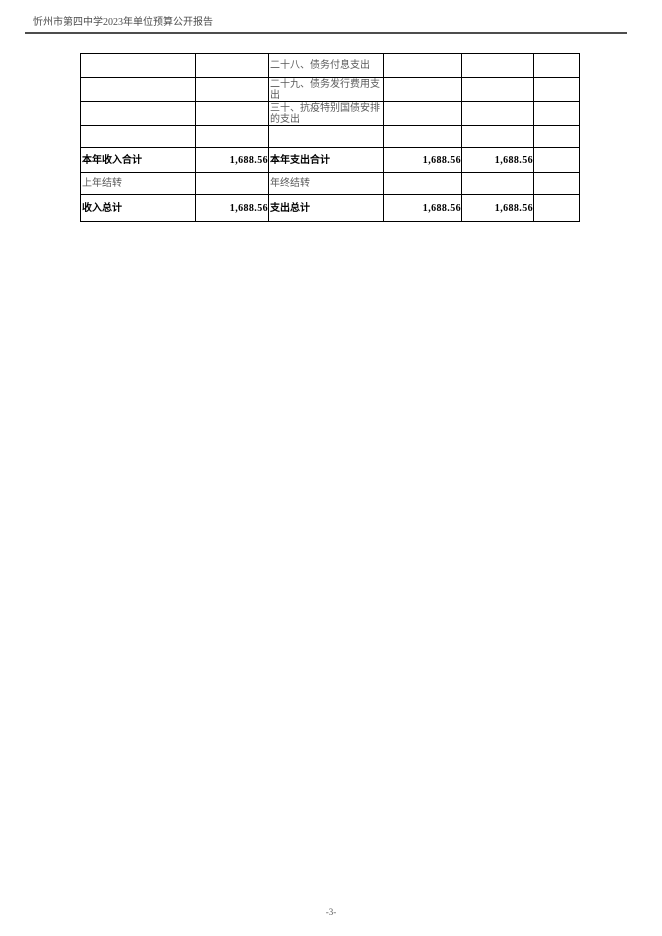 Image resolution: width=662 pixels, height=936 pixels. I want to click on table-cell: 支出总计, so click(326, 208).